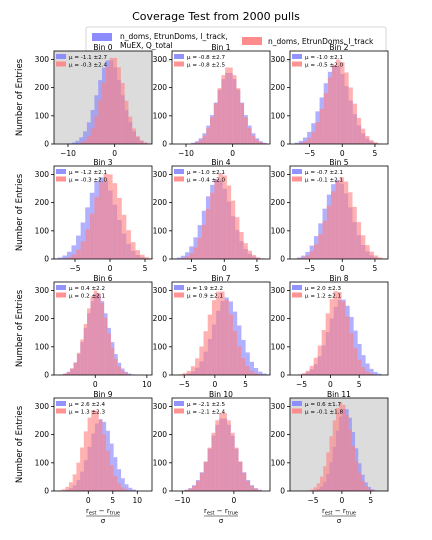 Image resolution: width=432 pixels, height=540 pixels. Describe the element at coordinates (221, 521) in the screenshot. I see `x-axis-label-denominator: σ` at that location.